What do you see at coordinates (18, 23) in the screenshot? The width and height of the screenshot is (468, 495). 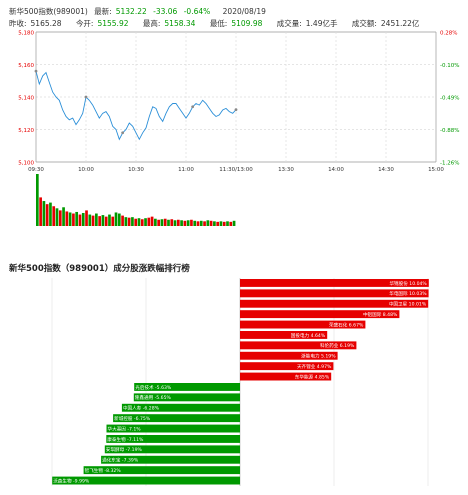 I see `prev-close-label: 昨收:` at bounding box center [18, 23].